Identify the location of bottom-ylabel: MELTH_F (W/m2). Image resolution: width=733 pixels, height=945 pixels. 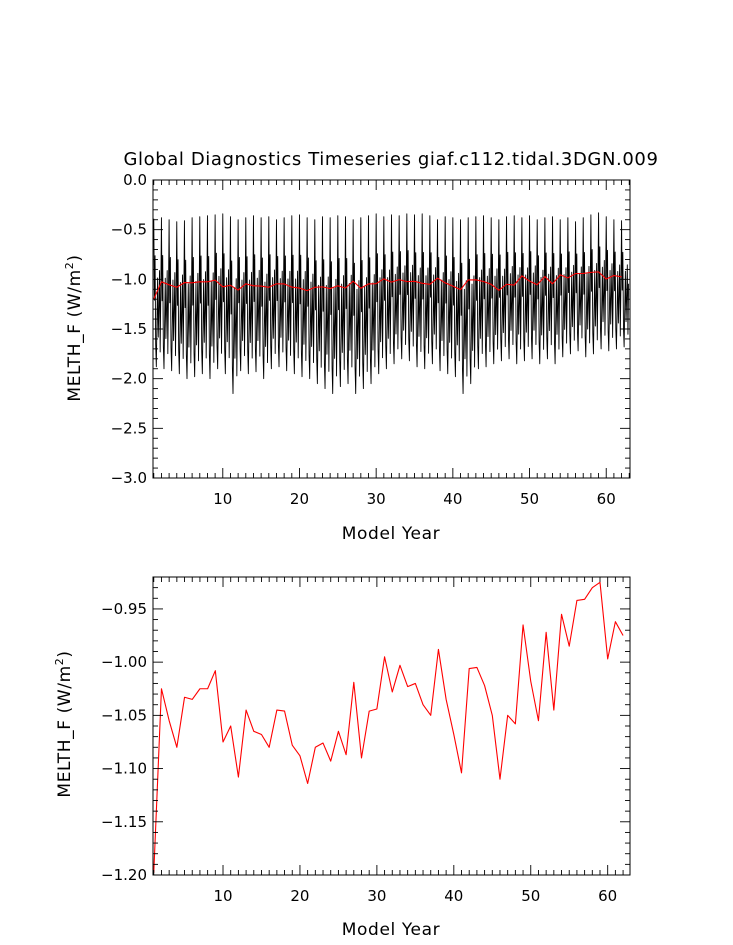
(64, 723).